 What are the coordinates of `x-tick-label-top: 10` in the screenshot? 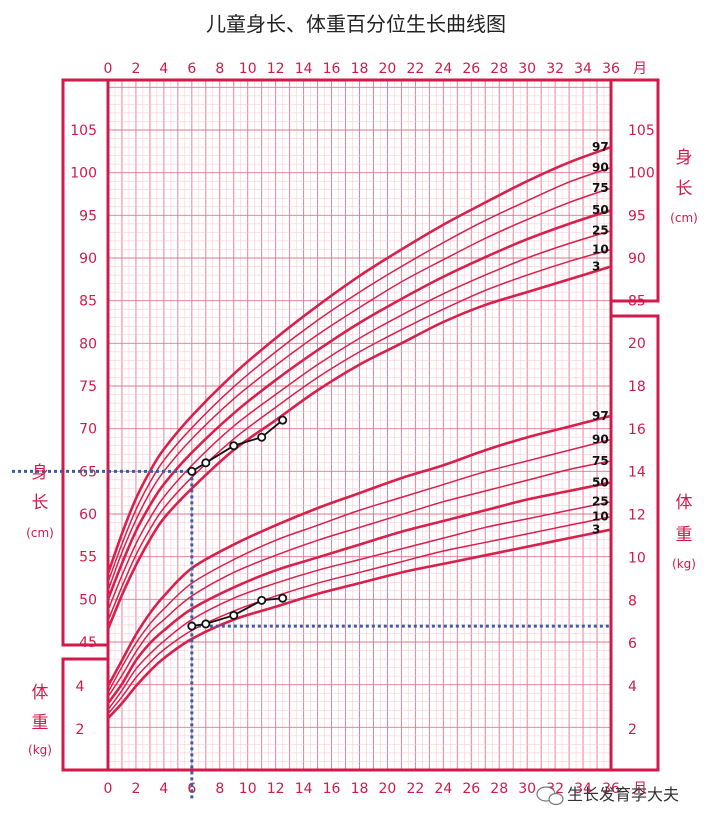 It's located at (248, 69).